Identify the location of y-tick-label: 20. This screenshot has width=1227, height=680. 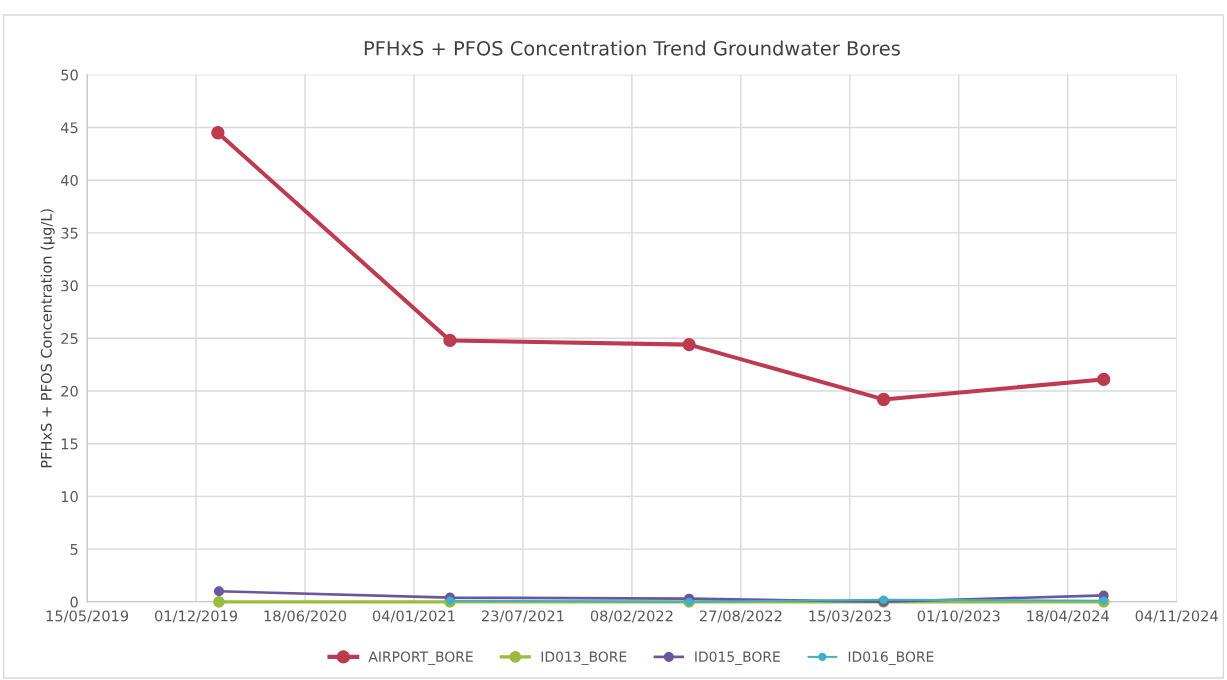
(69, 391).